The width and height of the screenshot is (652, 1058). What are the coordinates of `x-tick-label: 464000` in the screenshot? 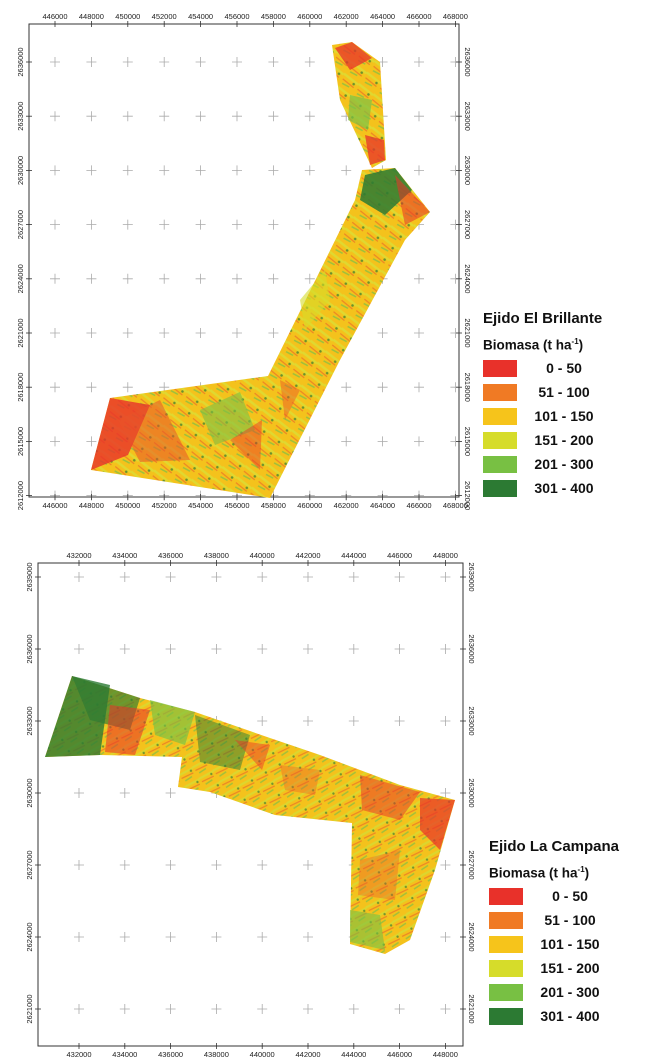 It's located at (382, 16).